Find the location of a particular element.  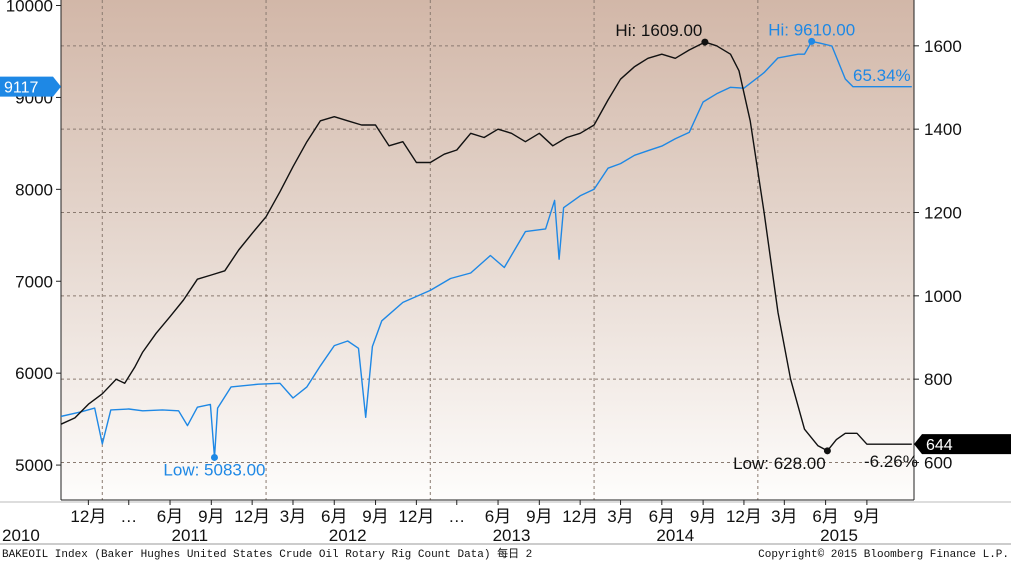

left-tick-label: 10000 is located at coordinates (29, 8).